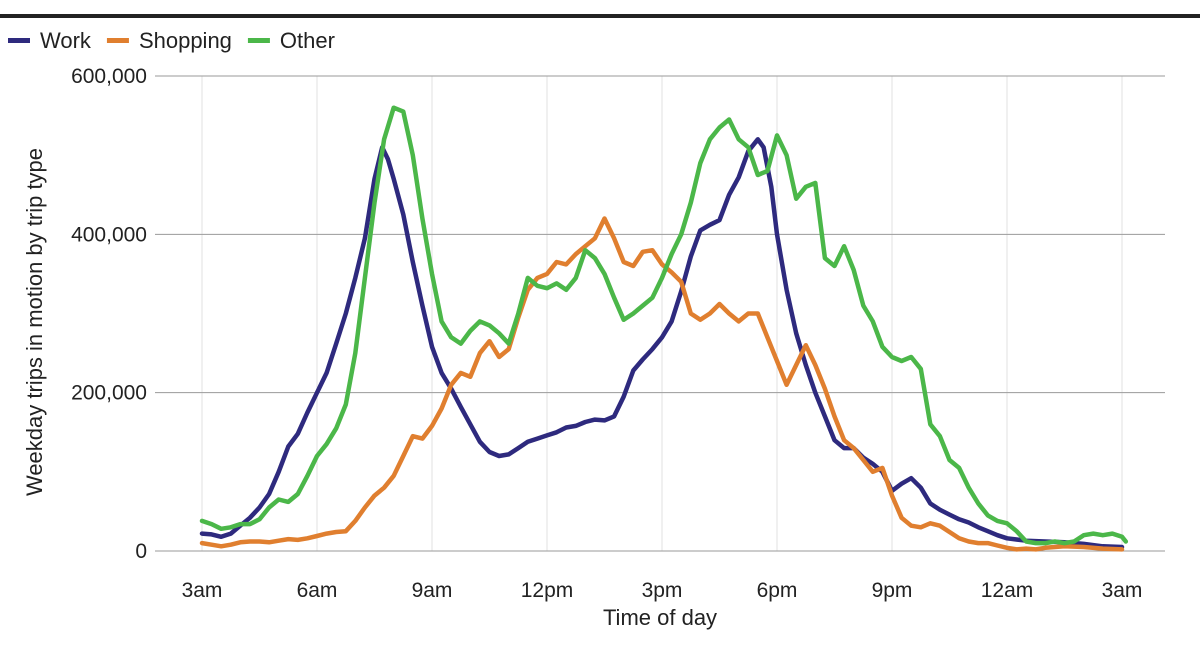  What do you see at coordinates (117, 40) in the screenshot?
I see `legend-swatch-shopping` at bounding box center [117, 40].